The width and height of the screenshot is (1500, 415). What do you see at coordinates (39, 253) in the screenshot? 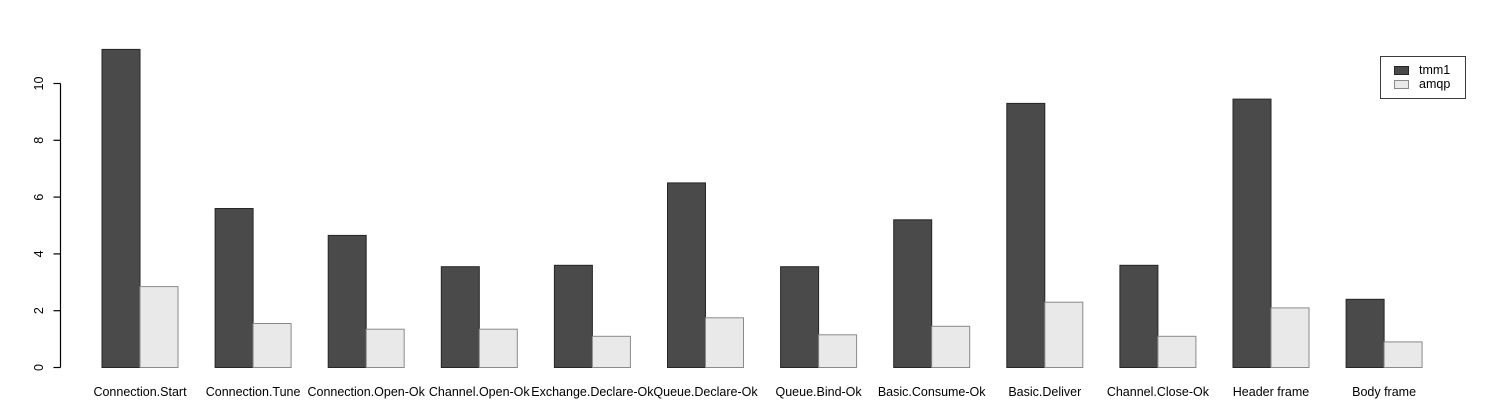
I see `y-tick-label: 4` at bounding box center [39, 253].